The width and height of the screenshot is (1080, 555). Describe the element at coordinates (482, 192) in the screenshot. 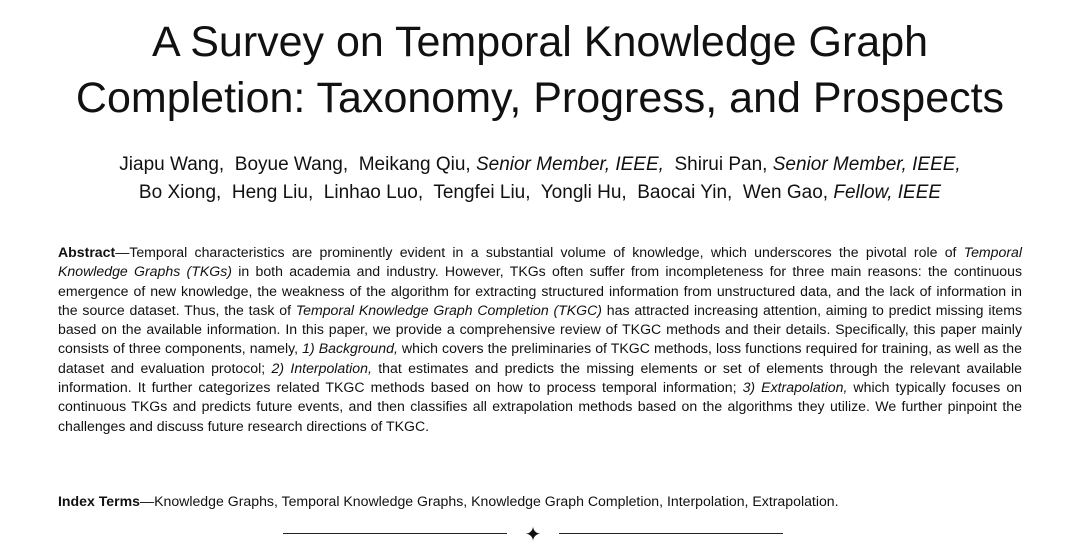

I see `author-name: Tengfei Liu,` at that location.